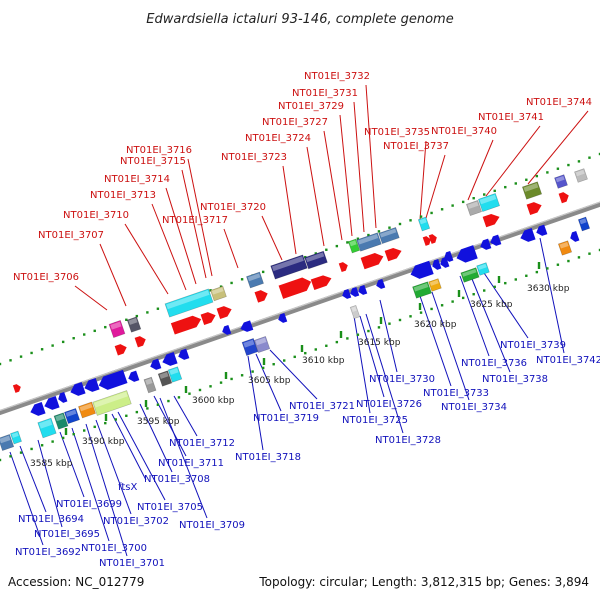  Describe the element at coordinates (96, 215) in the screenshot. I see `gene-label-forward: NT01EI_3710` at that location.